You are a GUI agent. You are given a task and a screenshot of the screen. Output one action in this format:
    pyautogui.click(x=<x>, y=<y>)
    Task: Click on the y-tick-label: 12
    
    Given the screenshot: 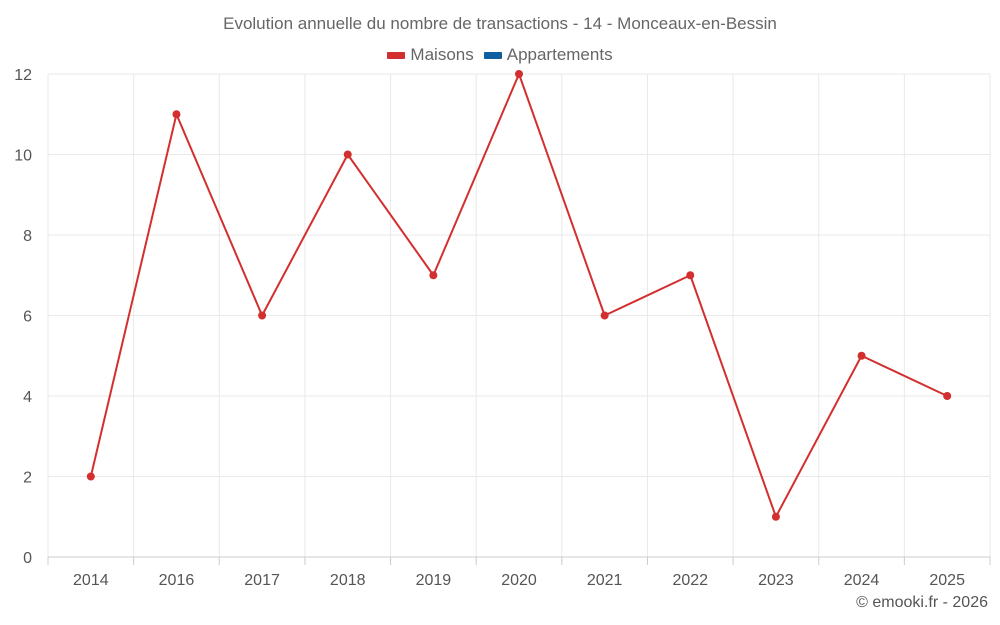 What is the action you would take?
    pyautogui.click(x=23, y=75)
    